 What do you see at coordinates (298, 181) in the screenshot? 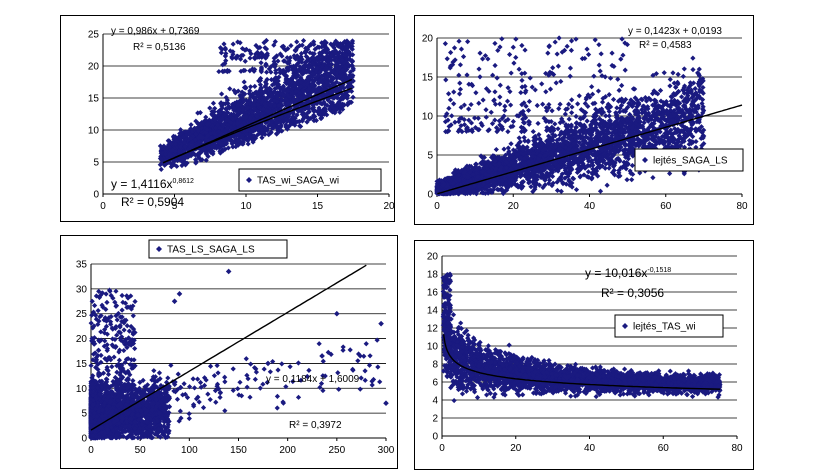
I see `legend-label: TAS_wi_SAGA_wi` at bounding box center [298, 181].